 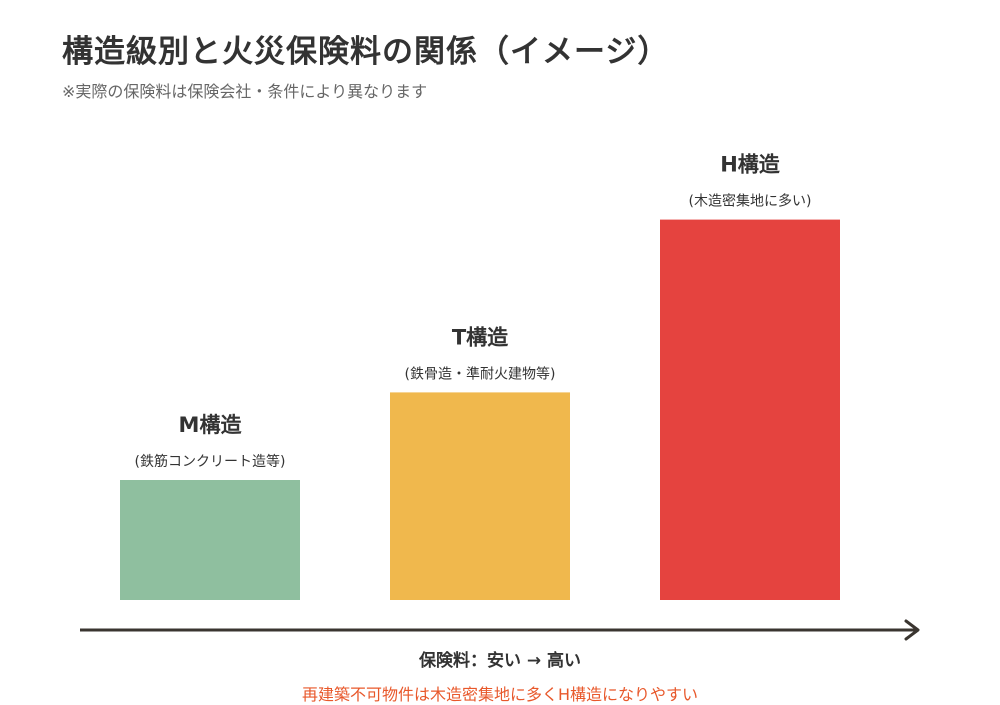 What do you see at coordinates (912, 630) in the screenshot?
I see `axis-arrow-icon` at bounding box center [912, 630].